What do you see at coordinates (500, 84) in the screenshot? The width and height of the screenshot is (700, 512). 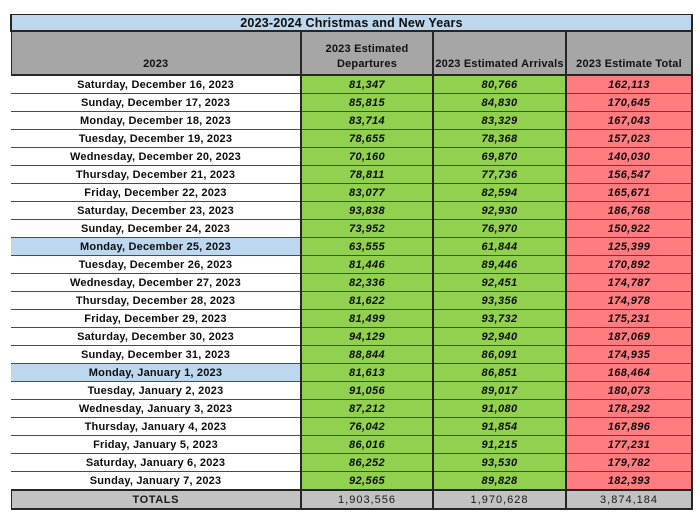 I see `arrivals-cell: 80,766` at bounding box center [500, 84].